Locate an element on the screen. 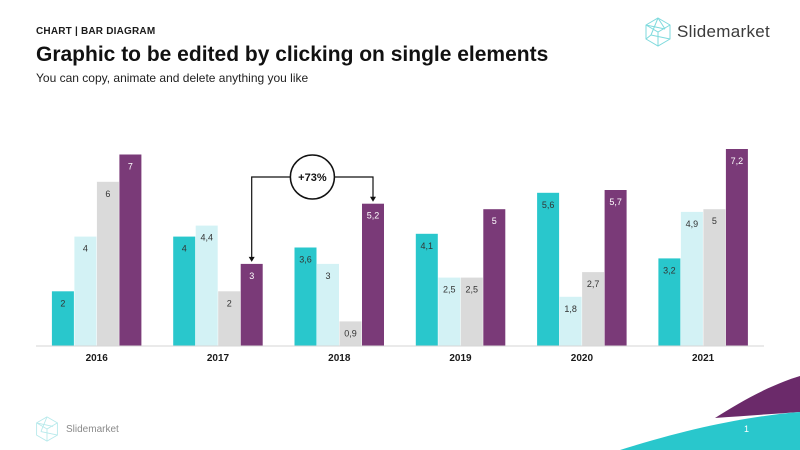  value-label: 3,2 is located at coordinates (669, 270).